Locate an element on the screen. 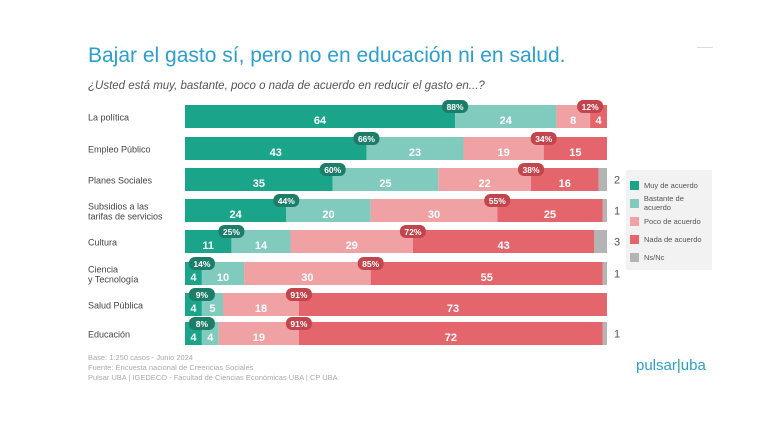  divider is located at coordinates (705, 47).